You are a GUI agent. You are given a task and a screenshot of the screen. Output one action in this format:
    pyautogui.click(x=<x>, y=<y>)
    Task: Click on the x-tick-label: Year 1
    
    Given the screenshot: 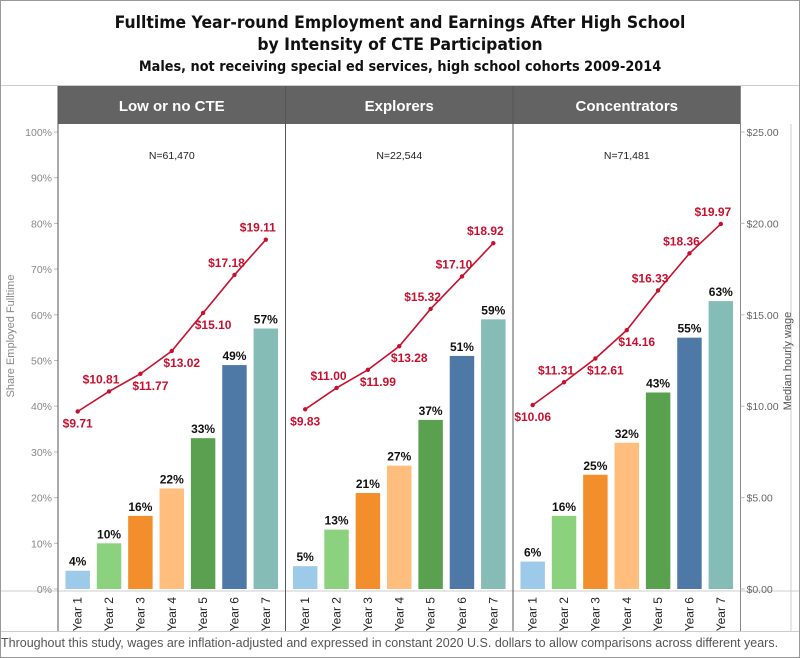 What is the action you would take?
    pyautogui.click(x=305, y=614)
    